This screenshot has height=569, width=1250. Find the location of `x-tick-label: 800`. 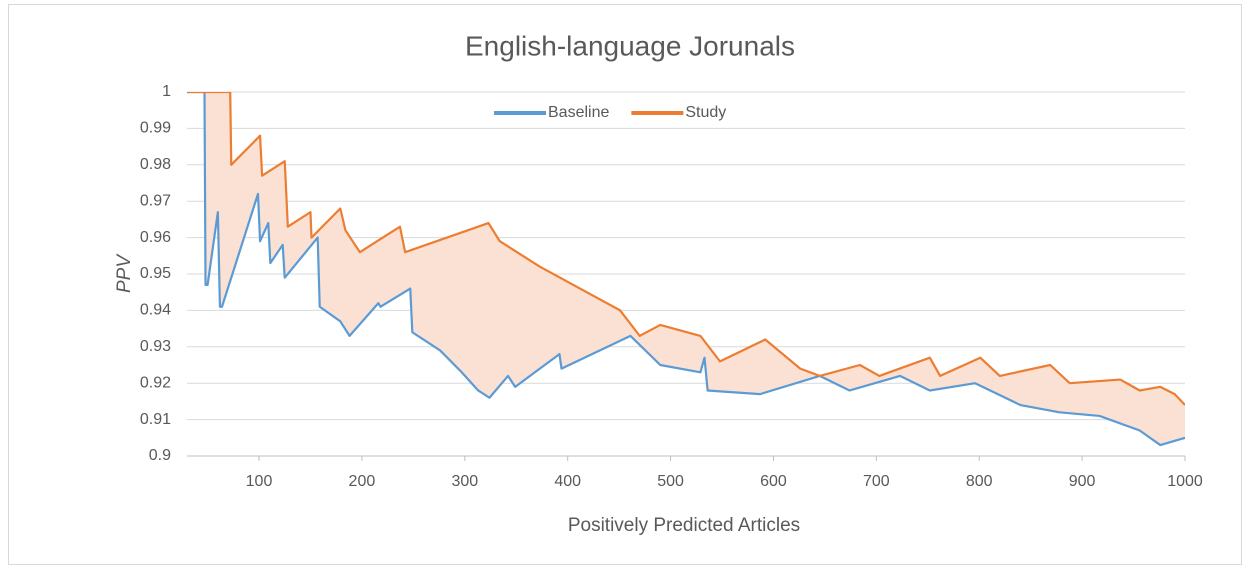

x-tick-label: 800 is located at coordinates (979, 481).